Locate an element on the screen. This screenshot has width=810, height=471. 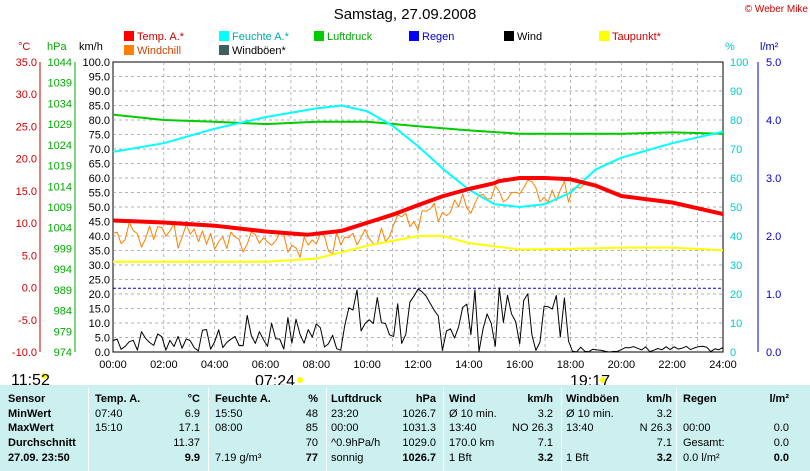
copyright-text: © Weber Mike is located at coordinates (776, 9).